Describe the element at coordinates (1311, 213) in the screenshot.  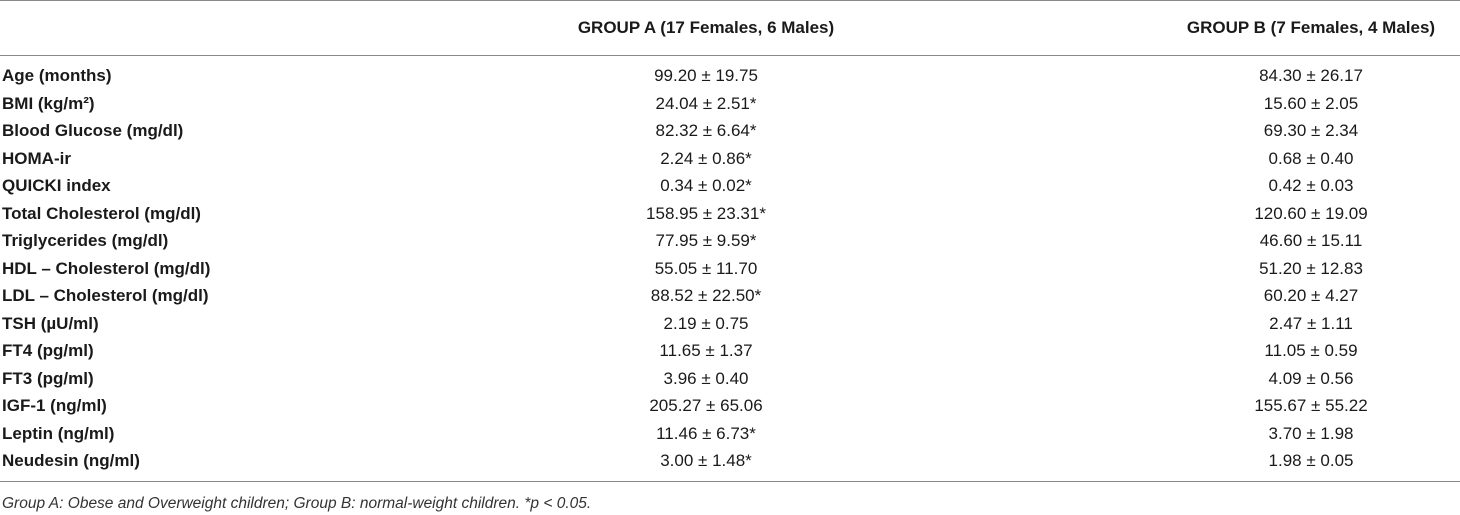
I see `cell-value: 120.60 ± 19.09` at that location.